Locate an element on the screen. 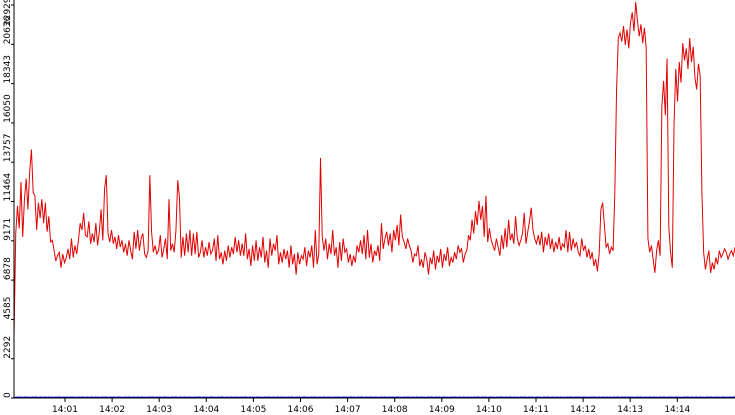  x-tick-label: 14:06 is located at coordinates (301, 410).